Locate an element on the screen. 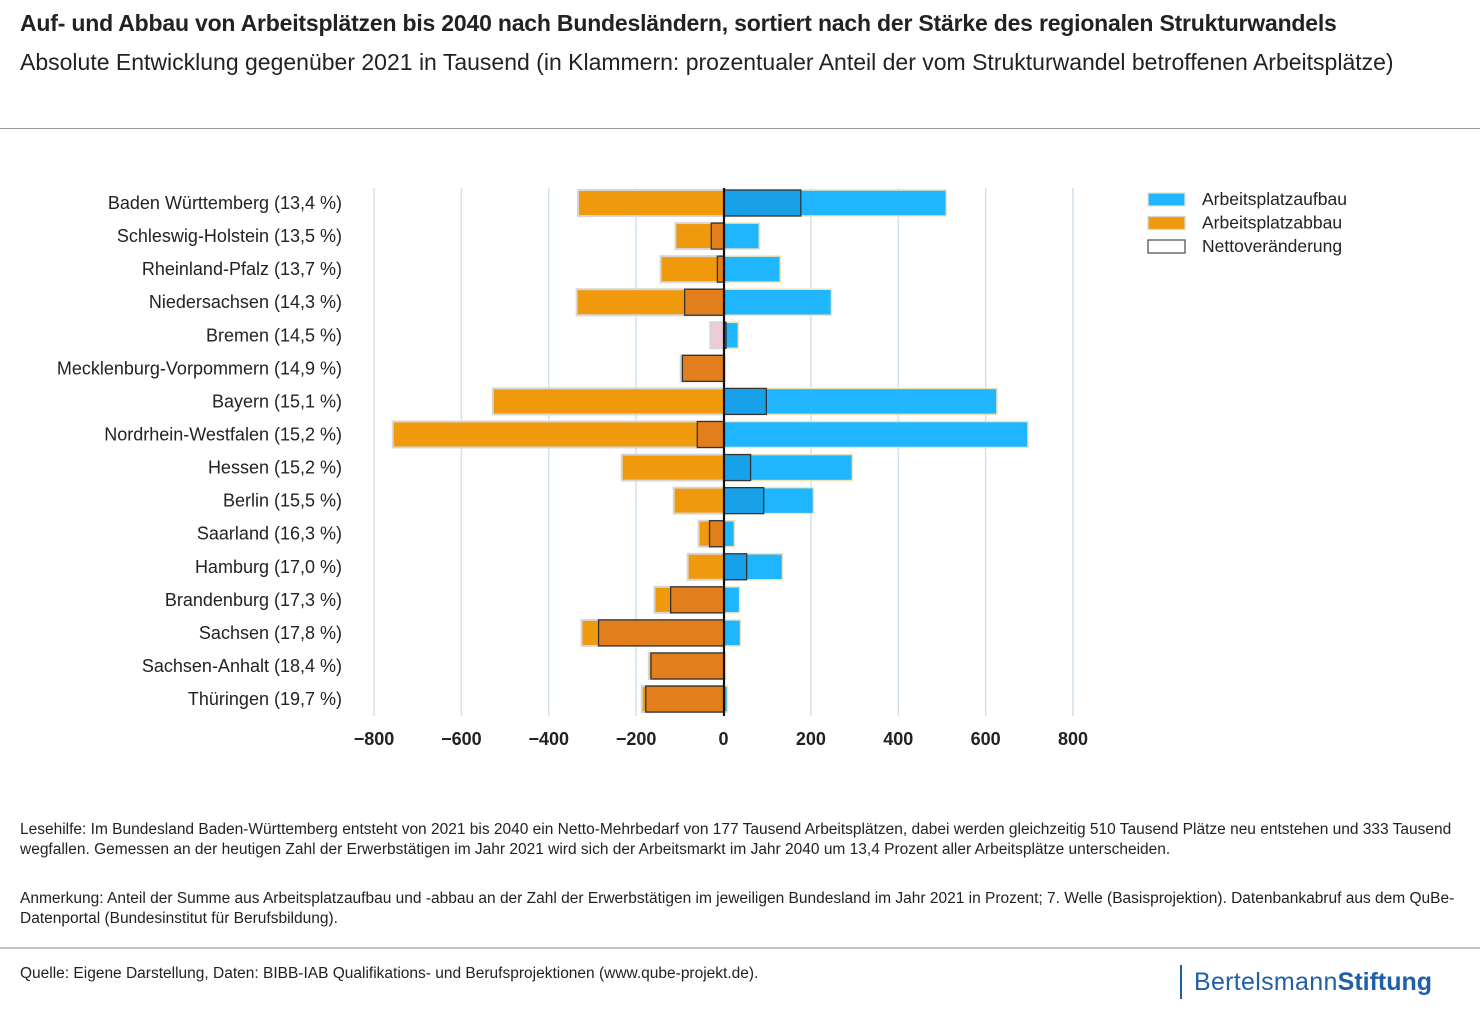 The image size is (1480, 1021). x-tick-label: 600 is located at coordinates (986, 739).